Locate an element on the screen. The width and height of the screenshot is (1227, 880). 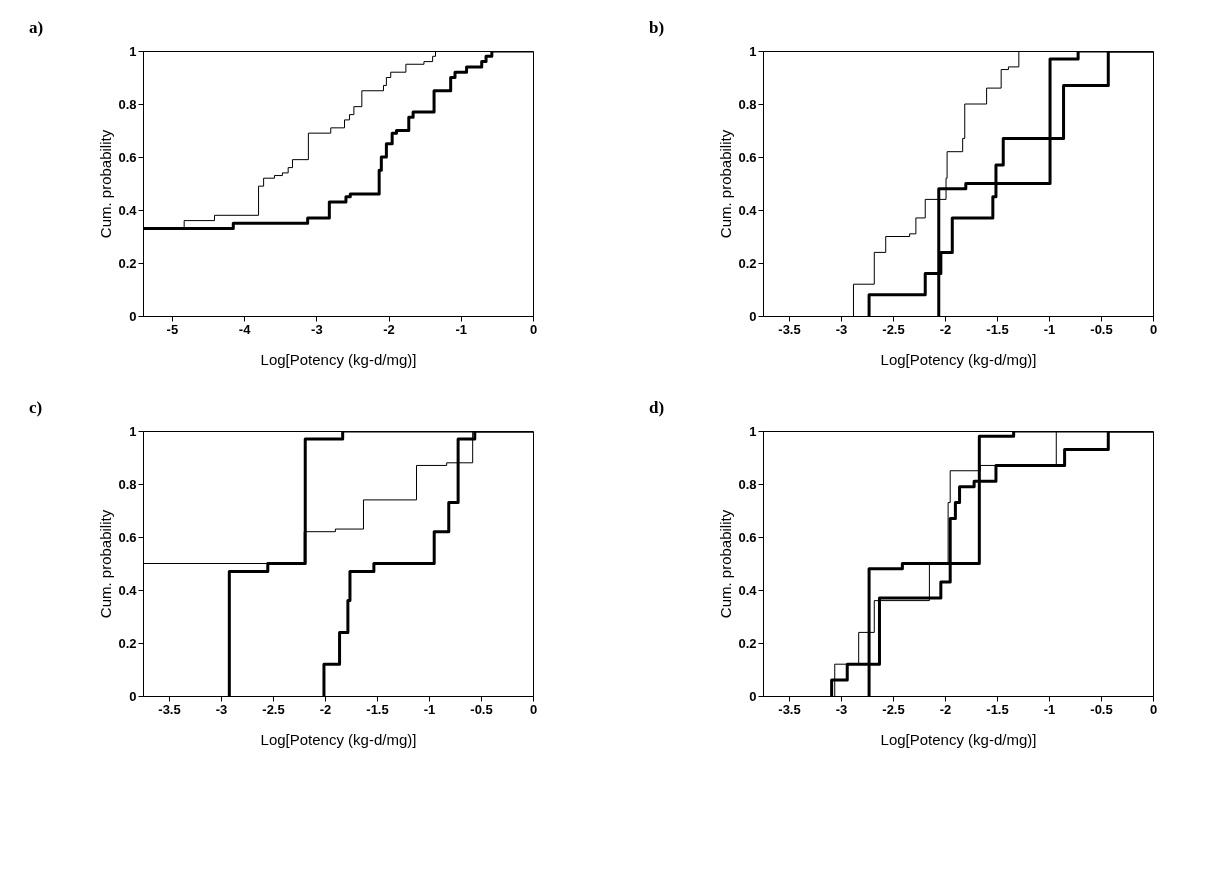
chart-title: b) is located at coordinates (656, 27).